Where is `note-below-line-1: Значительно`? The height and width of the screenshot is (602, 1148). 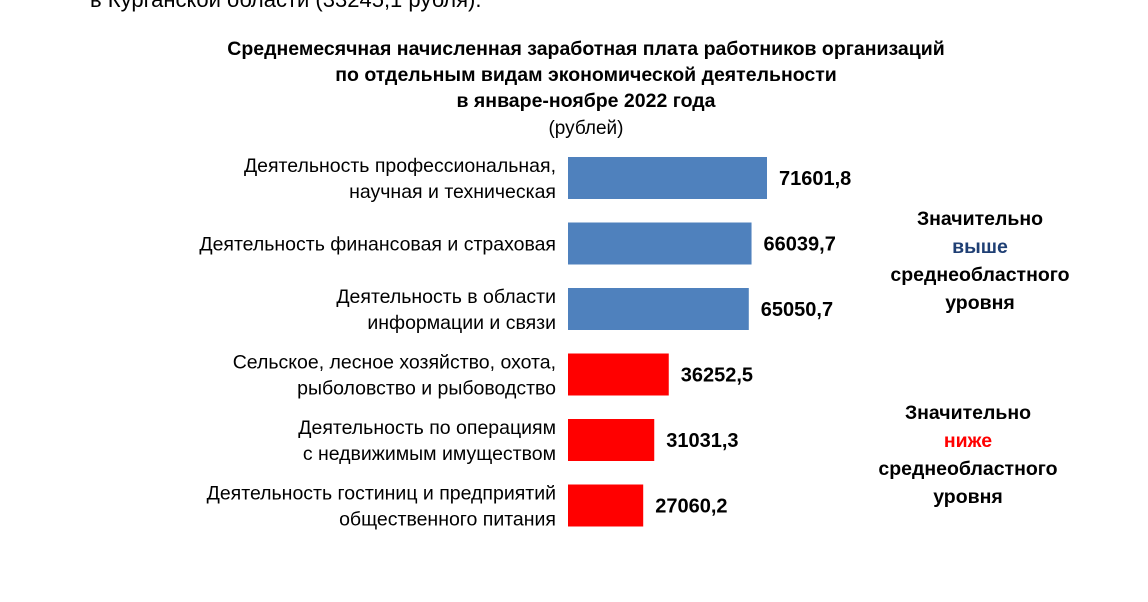
note-below-line-1: Значительно is located at coordinates (968, 413).